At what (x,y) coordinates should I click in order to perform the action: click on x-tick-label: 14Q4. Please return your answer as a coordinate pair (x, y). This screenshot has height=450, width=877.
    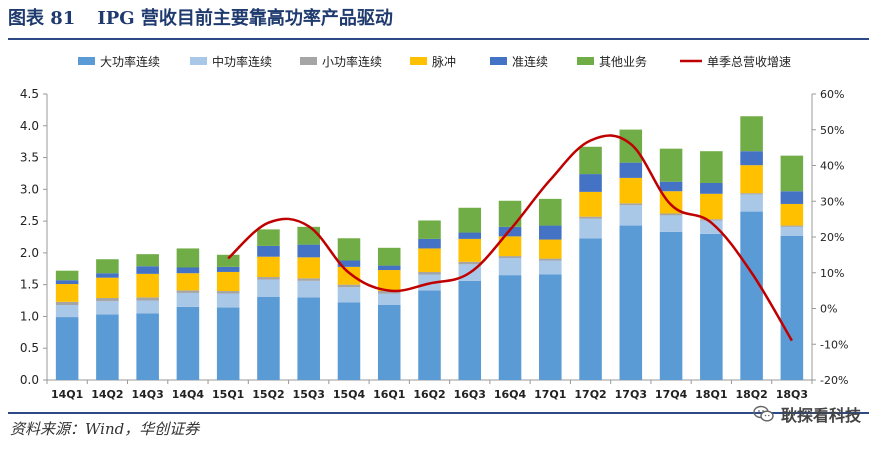
    Looking at the image, I should click on (188, 394).